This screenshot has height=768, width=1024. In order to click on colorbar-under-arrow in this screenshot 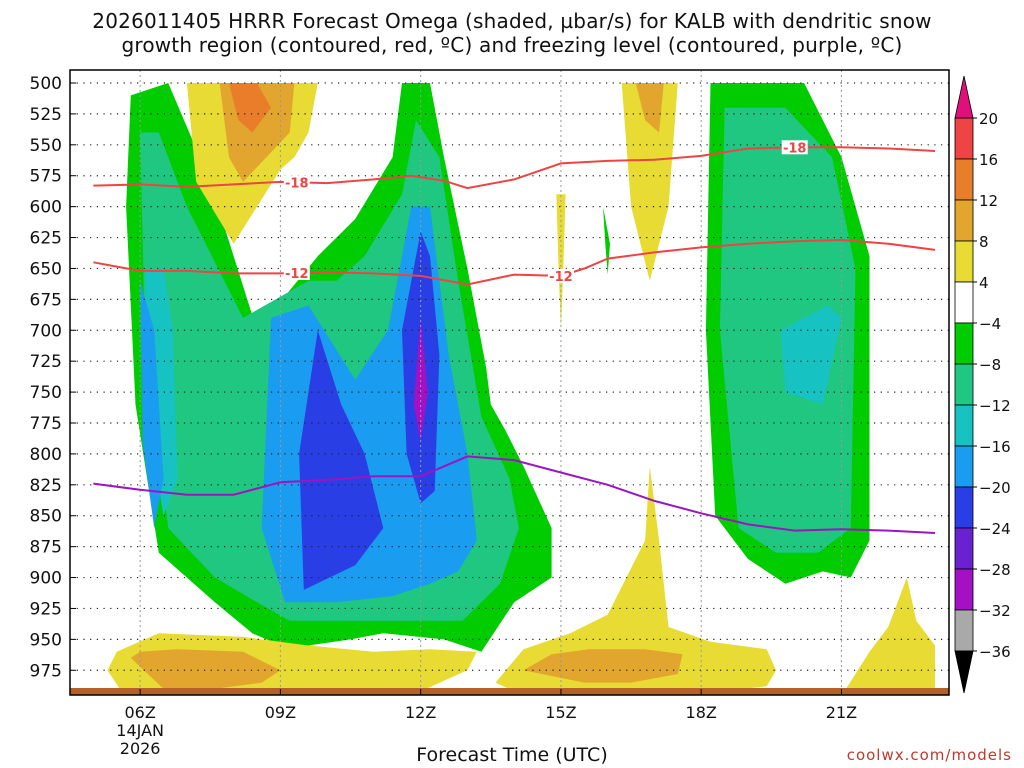, I will do `click(964, 672)`.